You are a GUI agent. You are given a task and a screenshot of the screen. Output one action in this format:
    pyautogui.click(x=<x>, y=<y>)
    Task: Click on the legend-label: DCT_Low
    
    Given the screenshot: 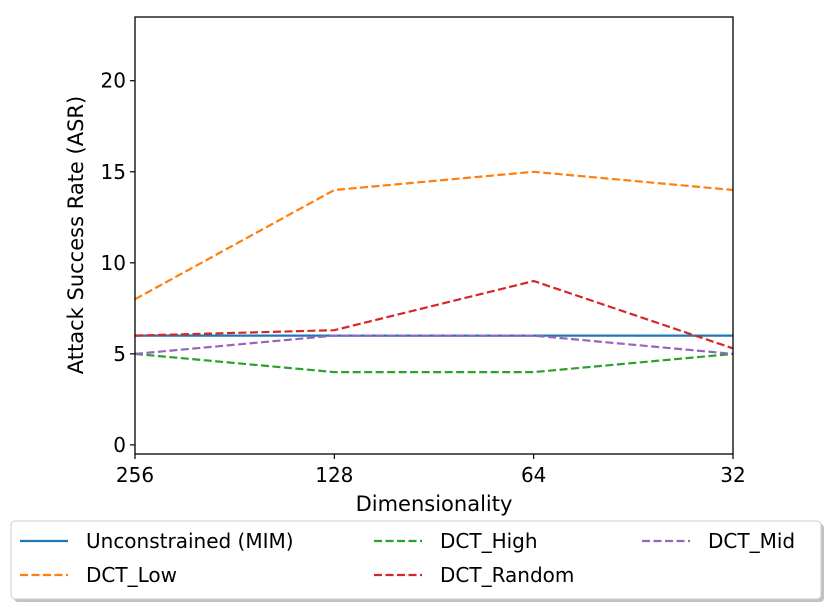 What is the action you would take?
    pyautogui.click(x=131, y=575)
    